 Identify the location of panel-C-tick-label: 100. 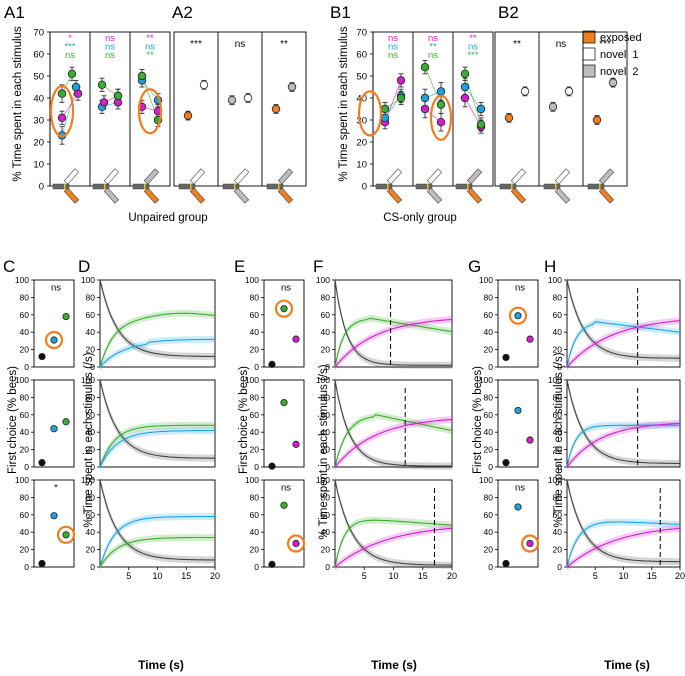
(22, 380).